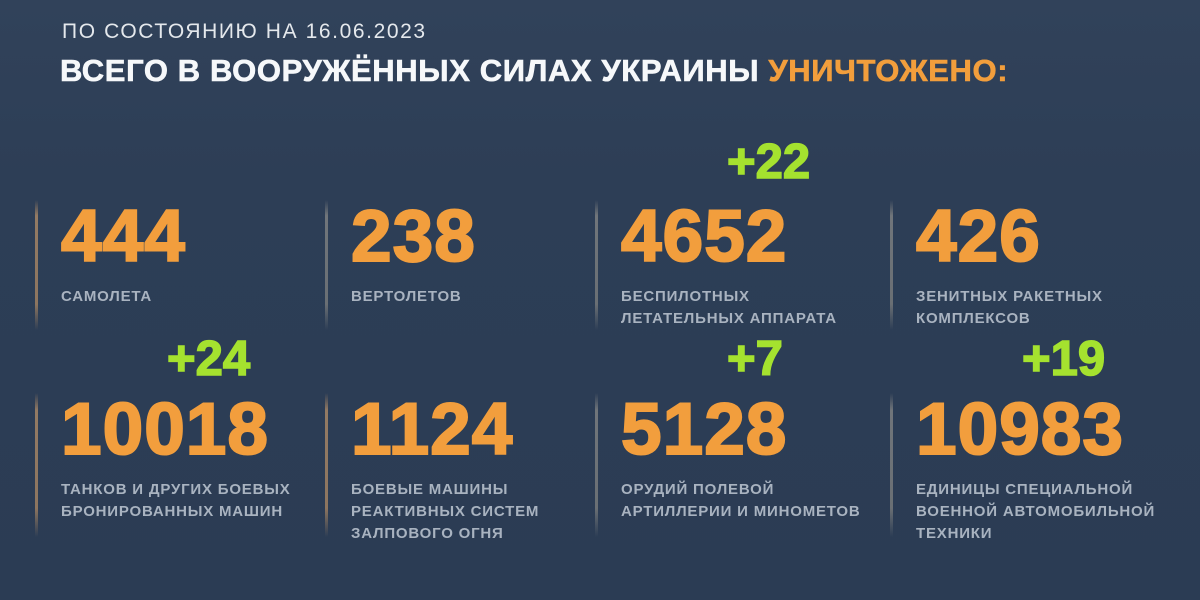  What do you see at coordinates (754, 359) in the screenshot?
I see `stat-delta: +7` at bounding box center [754, 359].